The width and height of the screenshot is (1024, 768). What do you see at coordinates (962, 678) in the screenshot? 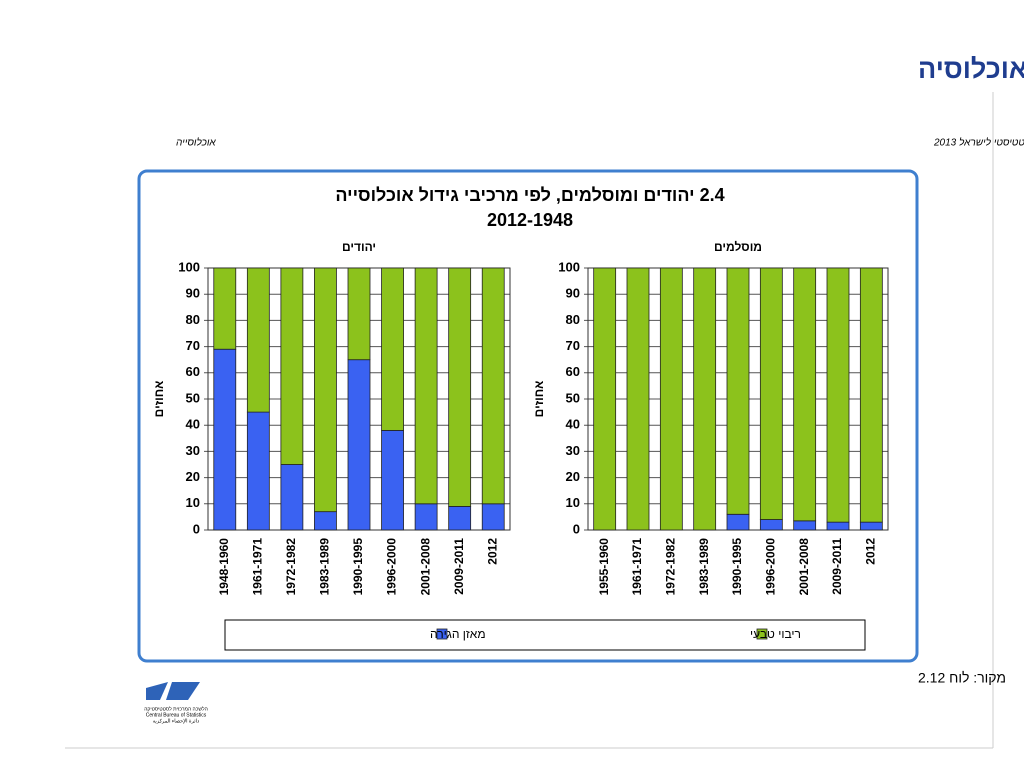
I see `source-note: מקור: לוח 2.12` at bounding box center [962, 678].